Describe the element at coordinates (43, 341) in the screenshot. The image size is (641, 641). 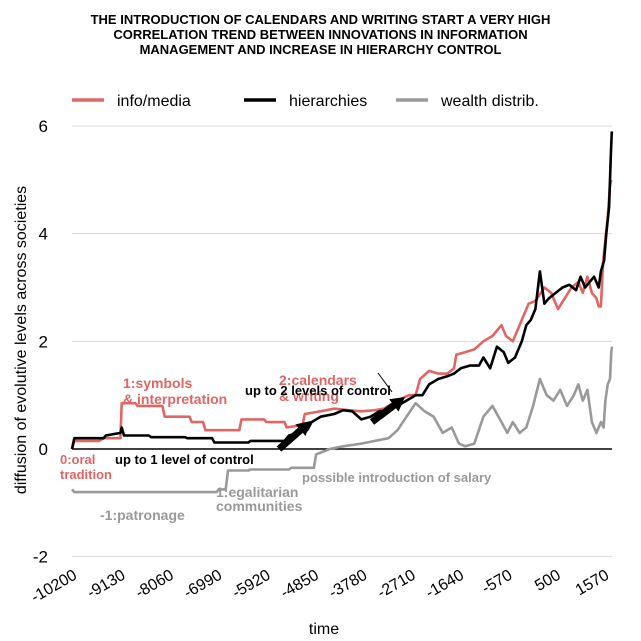
I see `y-tick-label: 2` at that location.